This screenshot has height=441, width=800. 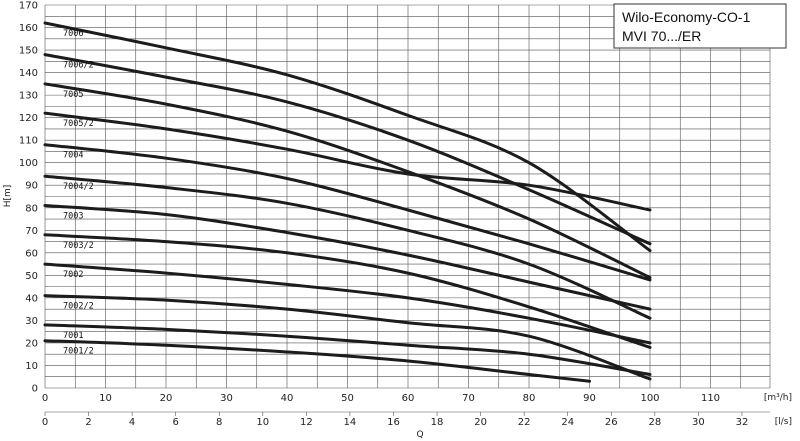 I want to click on y-tick-label: 90, so click(x=31, y=186).